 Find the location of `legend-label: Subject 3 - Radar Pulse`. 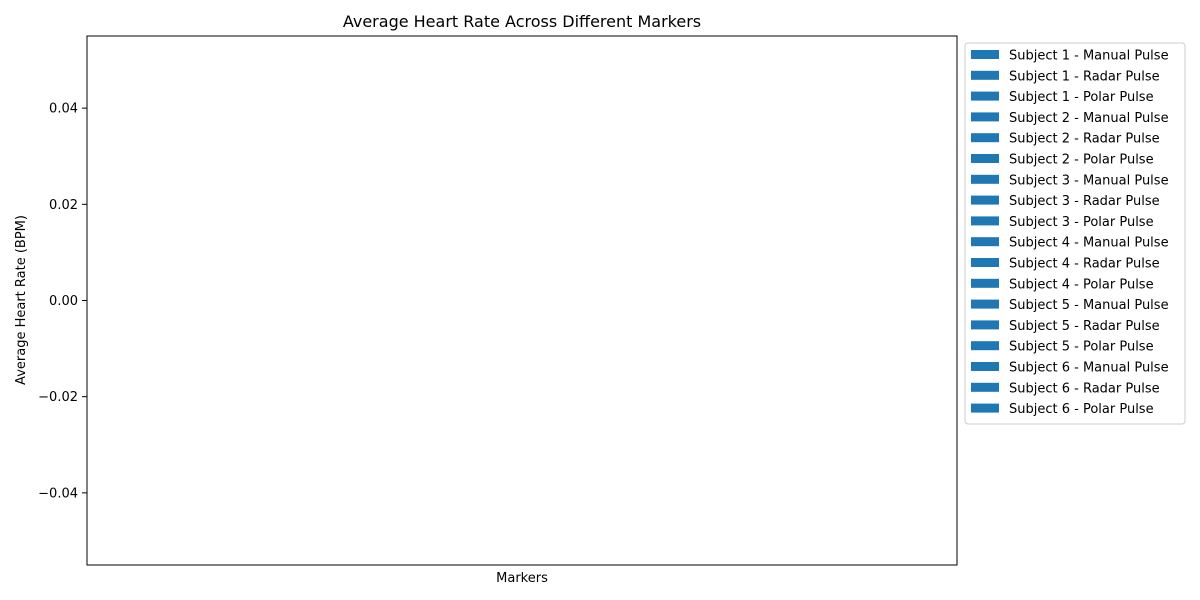

legend-label: Subject 3 - Radar Pulse is located at coordinates (1084, 201).